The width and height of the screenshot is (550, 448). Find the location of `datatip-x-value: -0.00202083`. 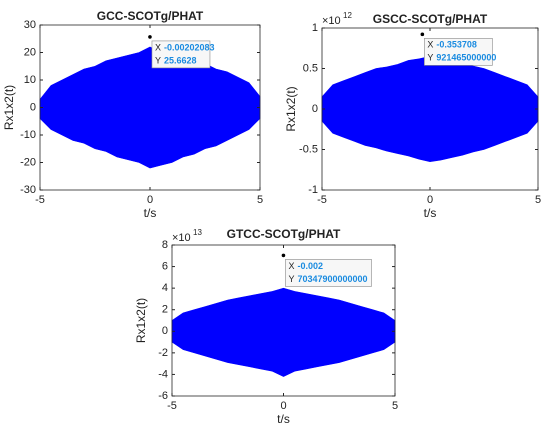

datatip-x-value: -0.00202083 is located at coordinates (189, 47).